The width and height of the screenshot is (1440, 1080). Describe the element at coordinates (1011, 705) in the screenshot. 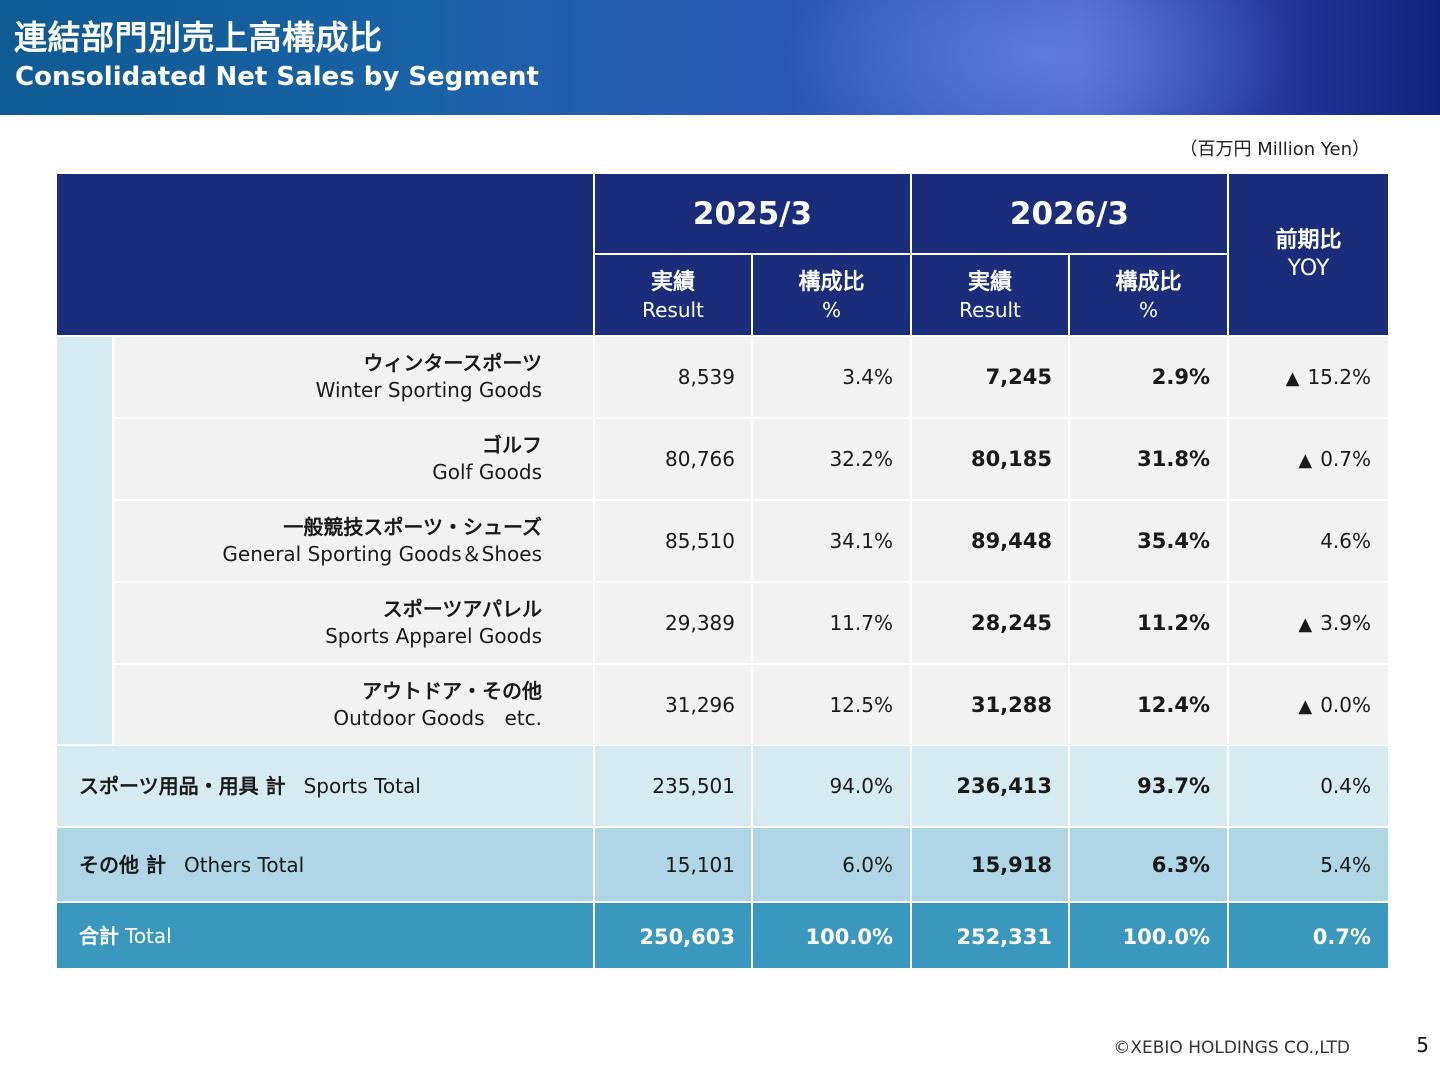

I see `result-2026: 31,288` at that location.